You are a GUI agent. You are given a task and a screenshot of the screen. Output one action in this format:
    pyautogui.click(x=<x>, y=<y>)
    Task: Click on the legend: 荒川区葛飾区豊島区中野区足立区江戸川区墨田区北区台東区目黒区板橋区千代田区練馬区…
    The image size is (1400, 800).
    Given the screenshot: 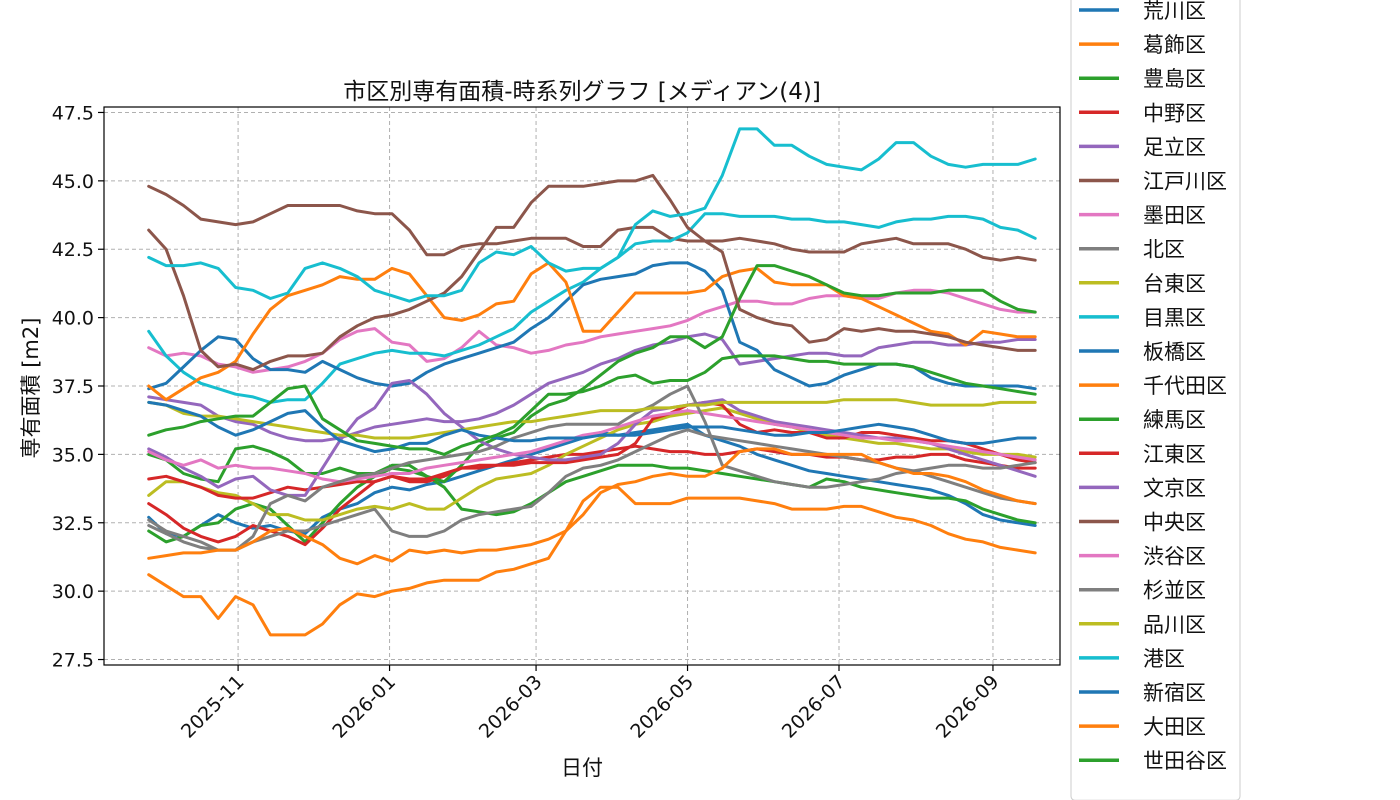 What is the action you would take?
    pyautogui.click(x=1155, y=400)
    